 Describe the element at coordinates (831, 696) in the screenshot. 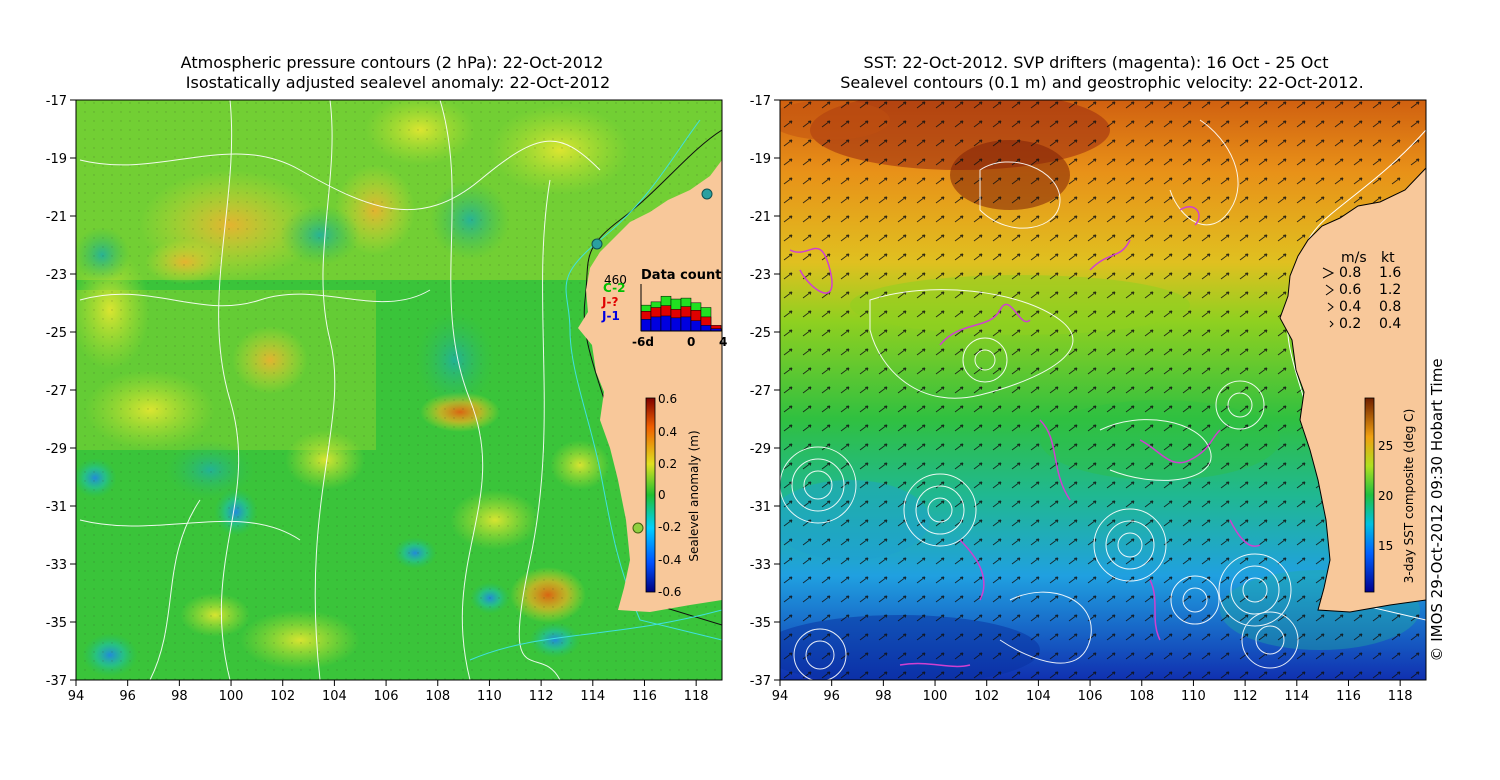

I see `right-xtick-96: 96` at that location.